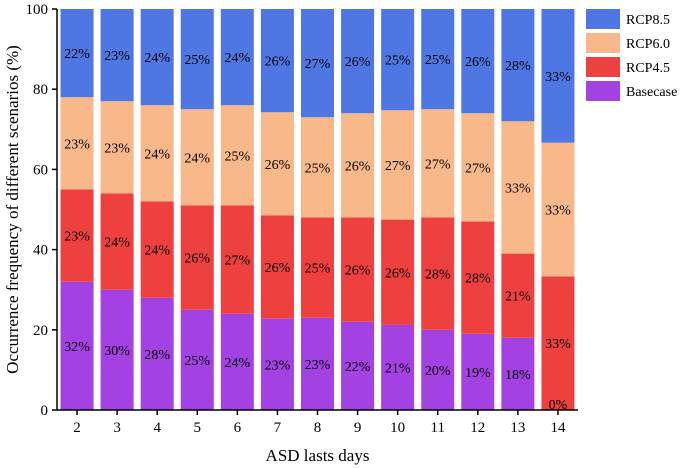 This screenshot has height=468, width=692. What do you see at coordinates (77, 428) in the screenshot?
I see `x-tick-label: 2` at bounding box center [77, 428].